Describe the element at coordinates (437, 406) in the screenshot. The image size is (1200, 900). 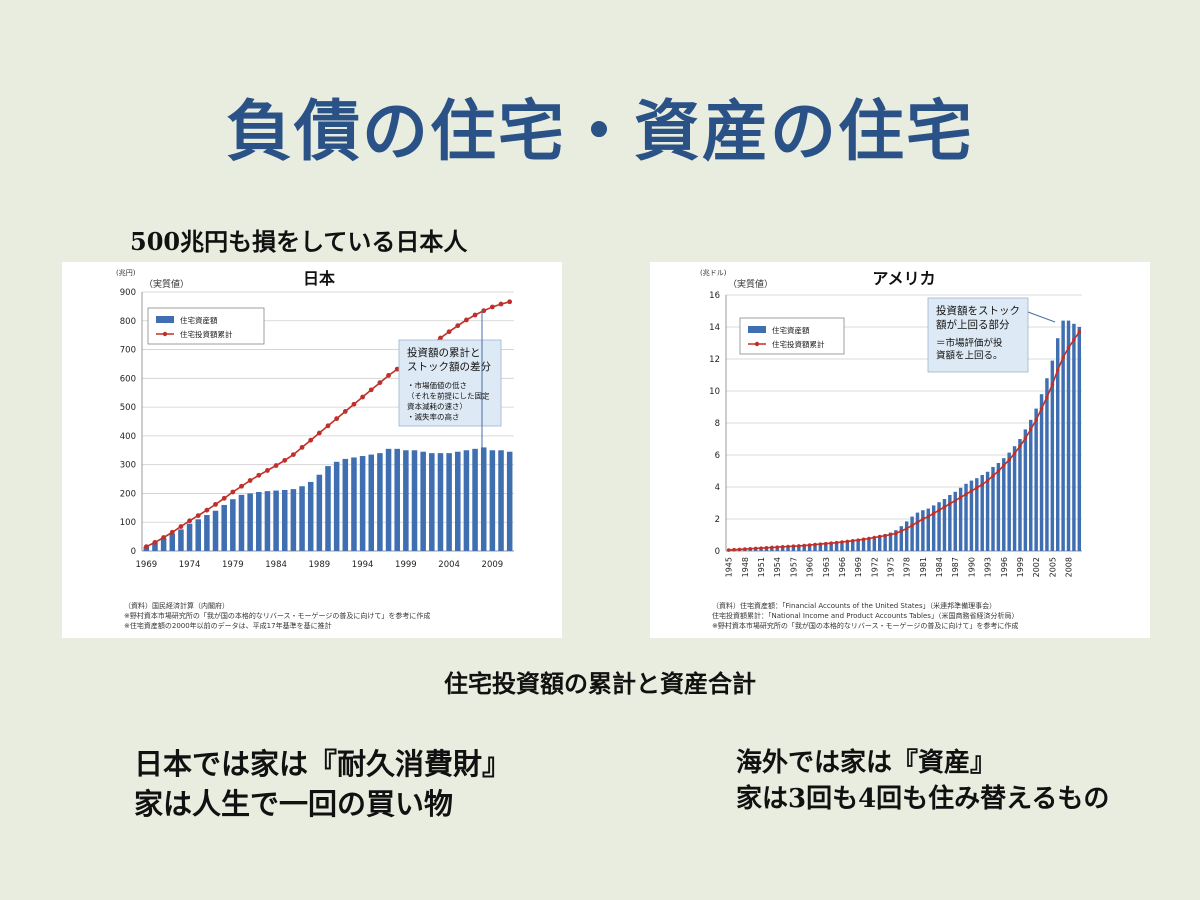
I see `jp-annotation-note: 資本減耗の速さ）` at that location.